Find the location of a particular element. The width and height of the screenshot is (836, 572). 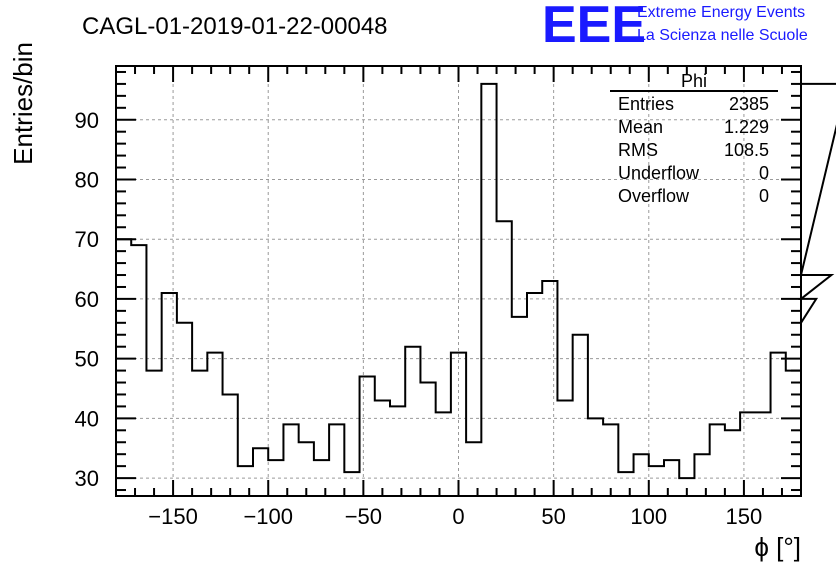

stats-row-label: RMS is located at coordinates (638, 150).